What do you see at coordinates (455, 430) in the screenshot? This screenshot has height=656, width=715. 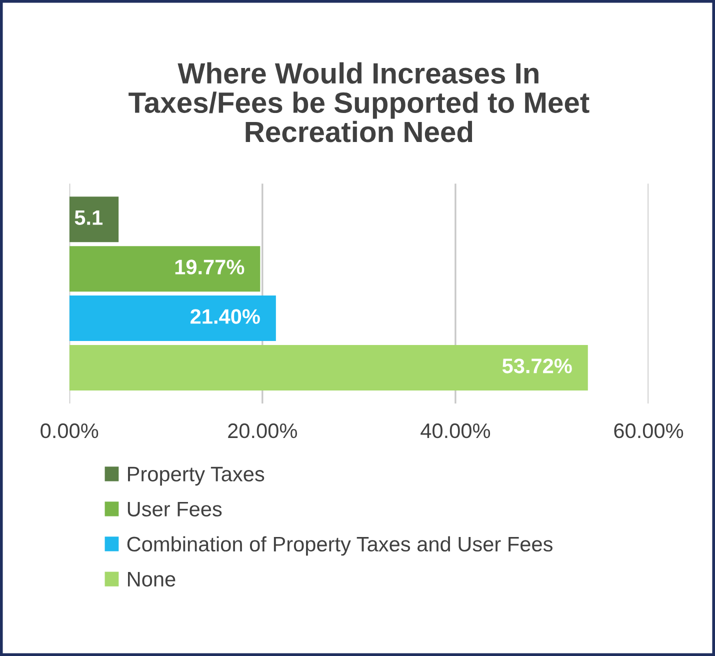 I see `x-tick-label: 40.00%` at bounding box center [455, 430].